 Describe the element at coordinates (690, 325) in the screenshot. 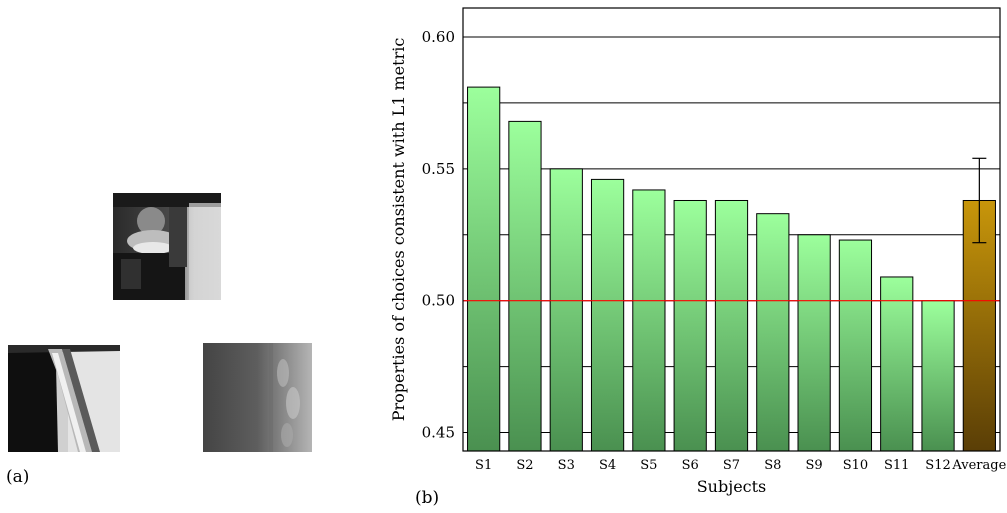

I see `bar-s6` at that location.